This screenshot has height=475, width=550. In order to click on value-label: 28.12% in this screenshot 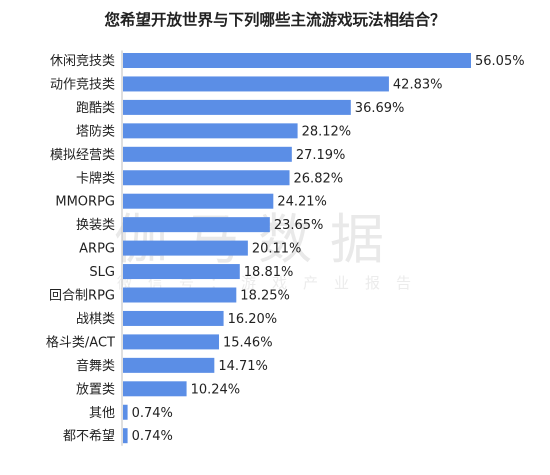, I will do `click(327, 131)`.